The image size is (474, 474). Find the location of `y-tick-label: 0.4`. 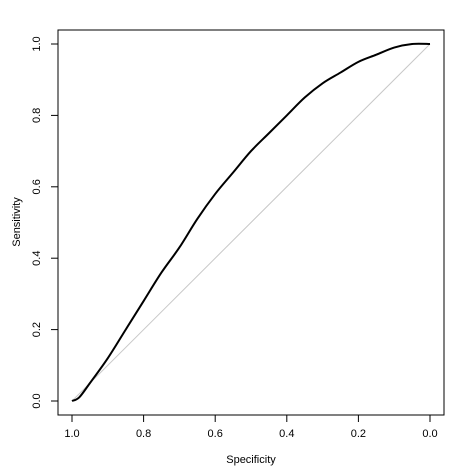

y-tick-label: 0.4 is located at coordinates (37, 258).